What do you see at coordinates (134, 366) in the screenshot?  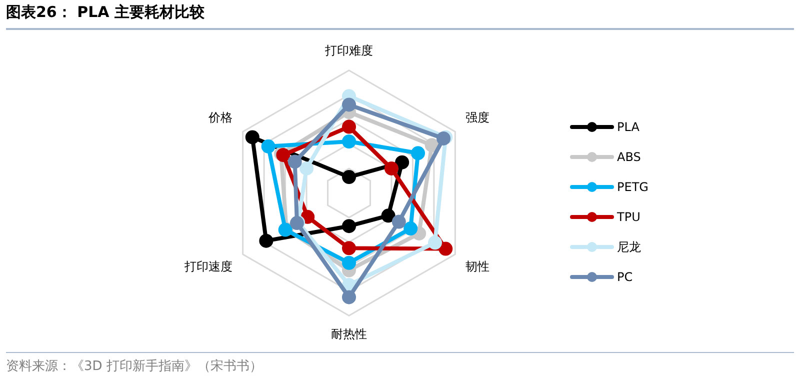 I see `text: 资料来源：《3D 打印新手指南》（宋书书）` at bounding box center [134, 366].